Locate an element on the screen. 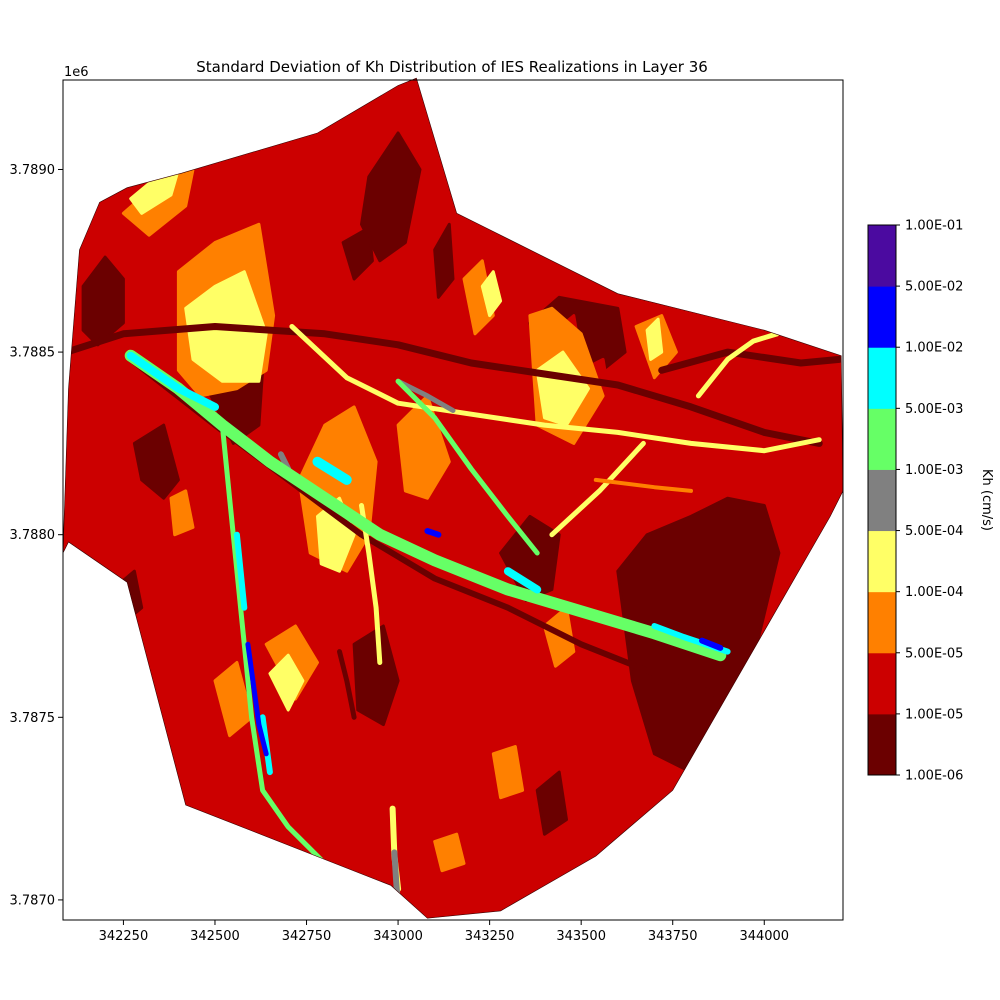 The height and width of the screenshot is (1000, 1000). colorbar-tick-label: 5.00E-05 is located at coordinates (934, 653).